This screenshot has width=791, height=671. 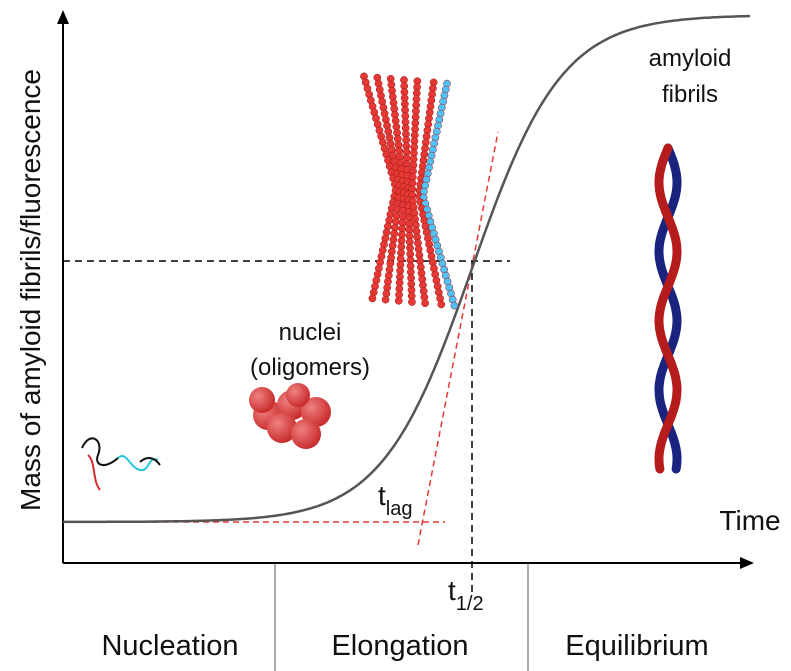 What do you see at coordinates (690, 76) in the screenshot?
I see `fibrils-label: amyloid fibrils` at bounding box center [690, 76].